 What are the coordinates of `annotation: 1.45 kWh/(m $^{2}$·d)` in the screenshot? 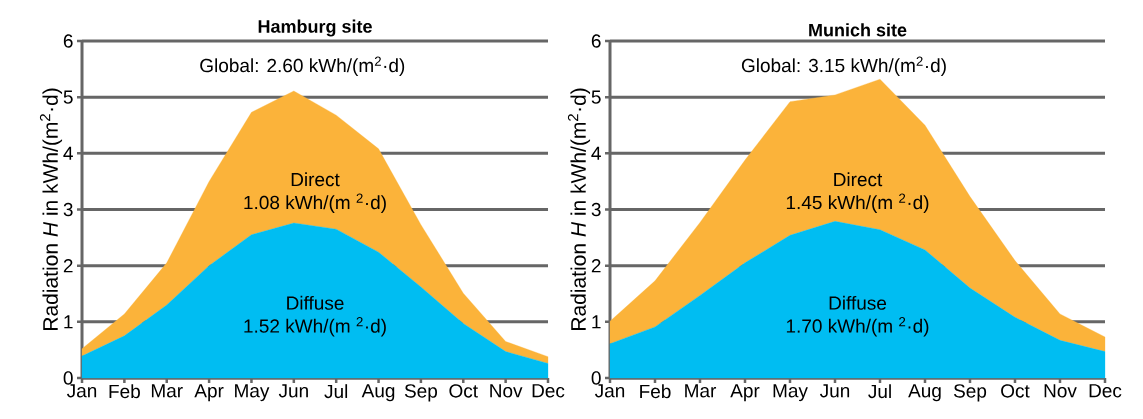 It's located at (857, 203).